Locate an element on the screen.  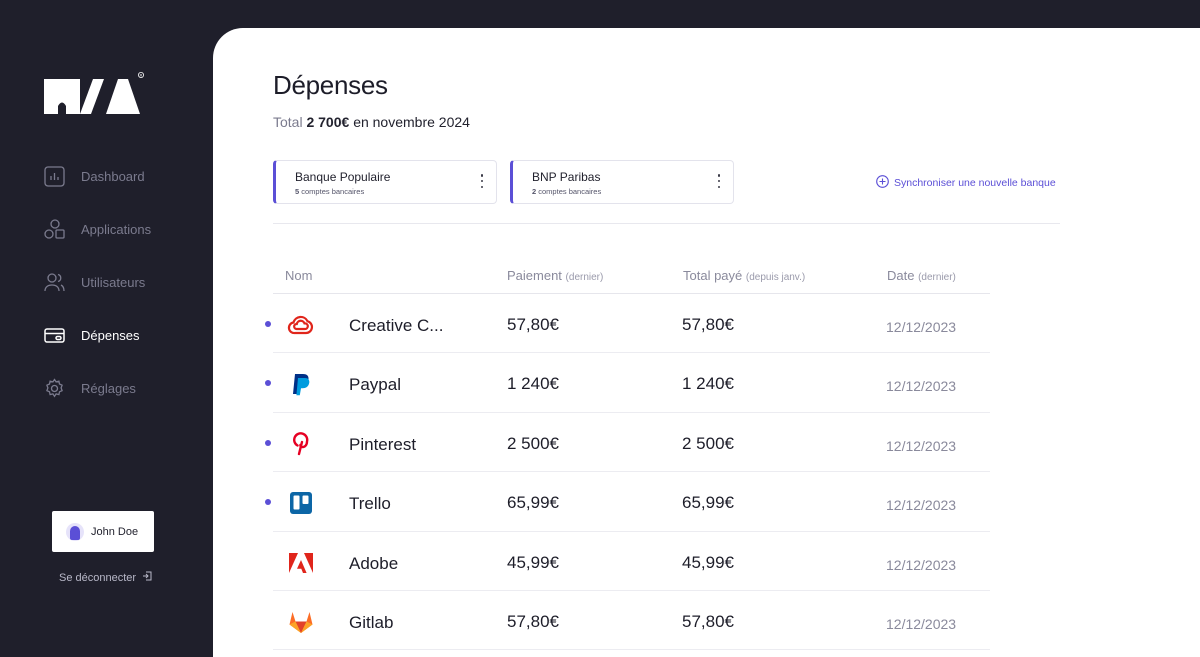
total-paid: 45,99€ is located at coordinates (708, 562).